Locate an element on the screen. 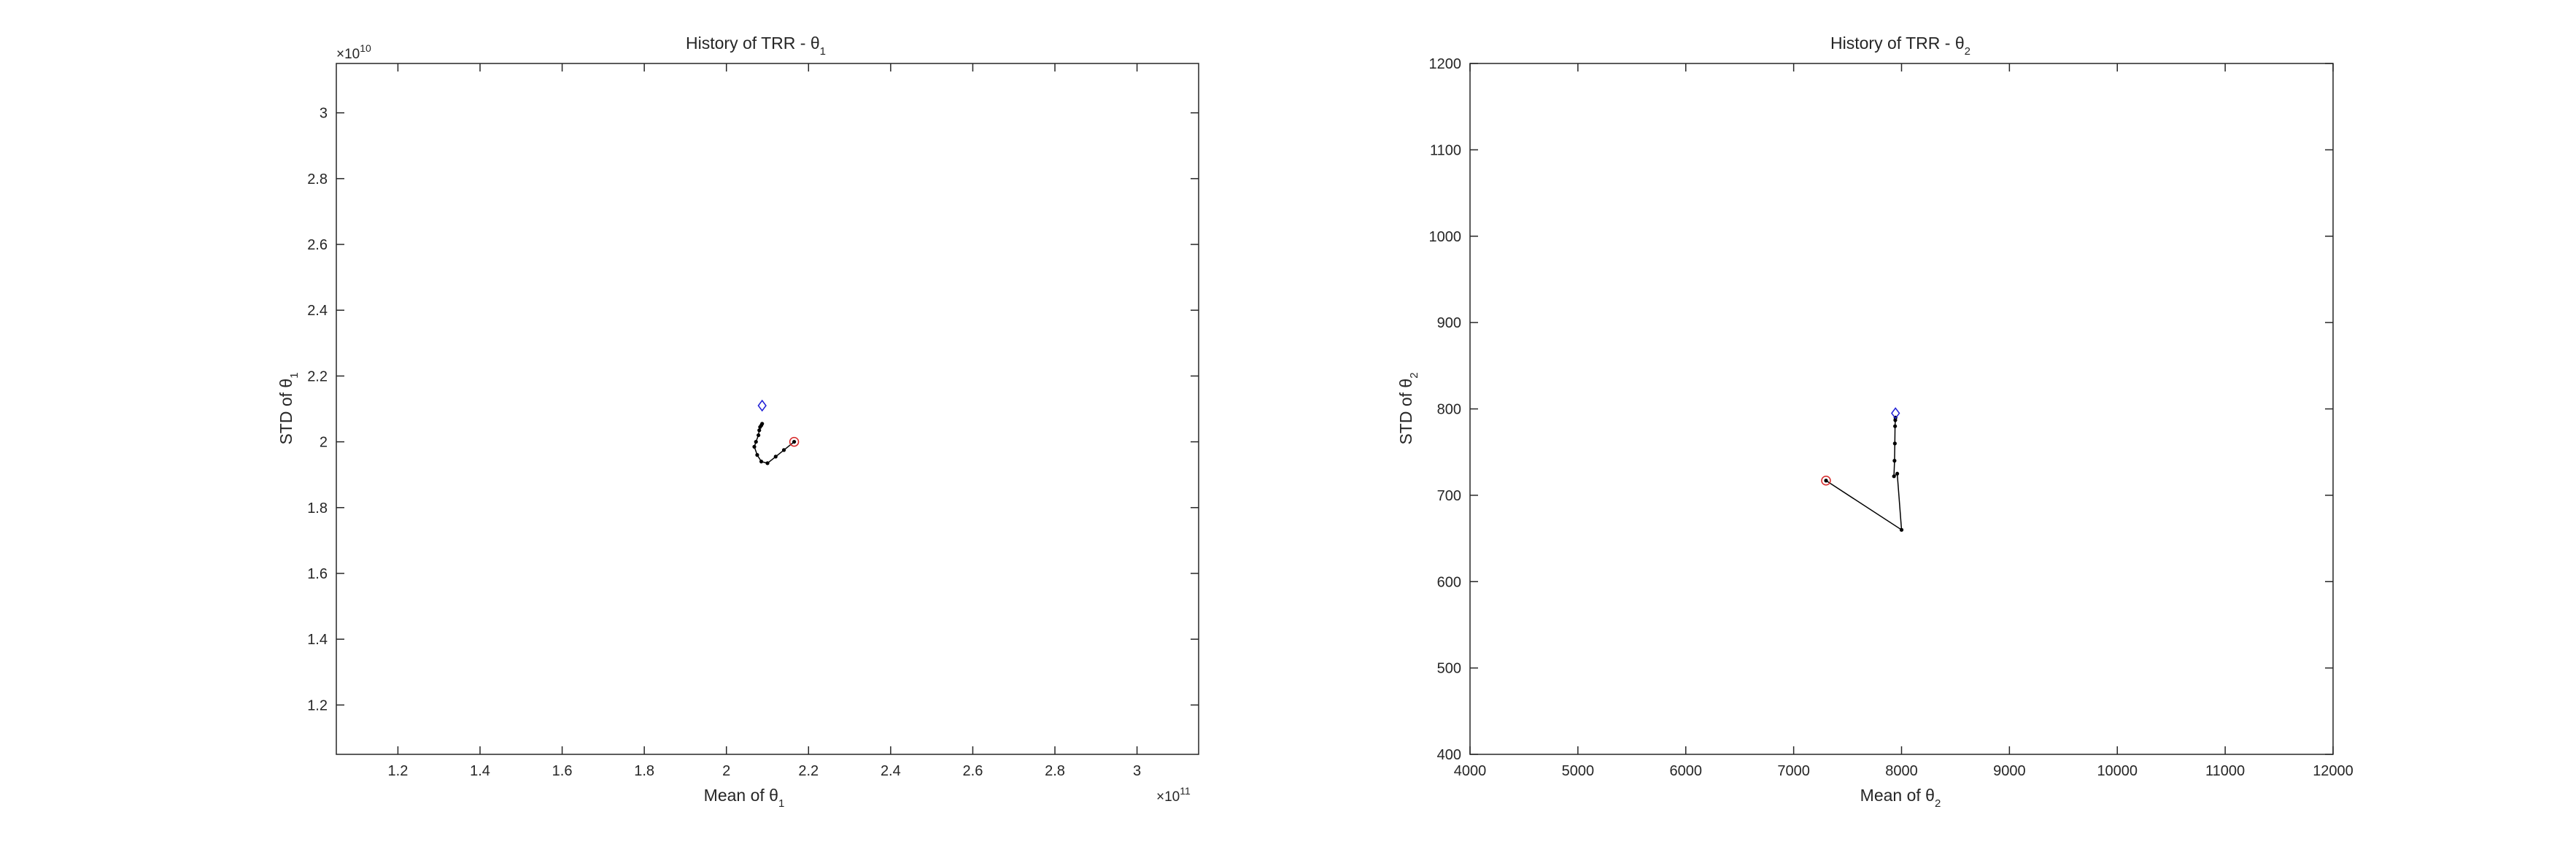 This screenshot has height=847, width=2576. y-tick-labels: 400 500 600 700 800 900 1000 1100 1200 is located at coordinates (1445, 409).